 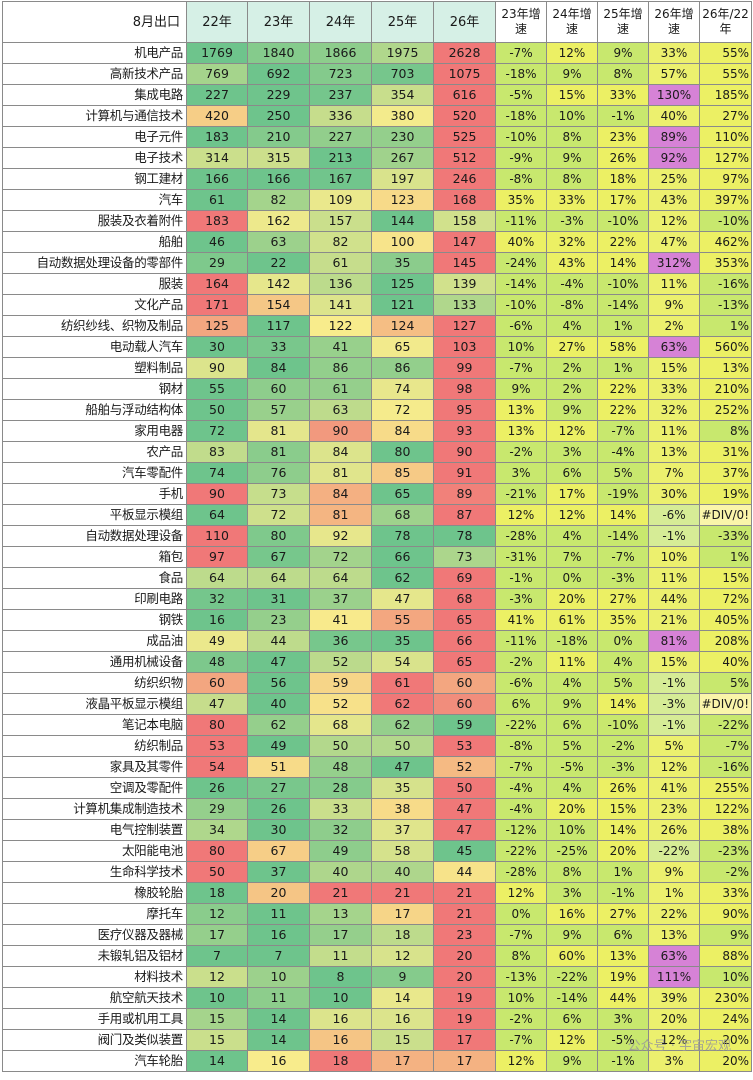 What do you see at coordinates (674, 641) in the screenshot?
I see `growth-cell: 81%` at bounding box center [674, 641].